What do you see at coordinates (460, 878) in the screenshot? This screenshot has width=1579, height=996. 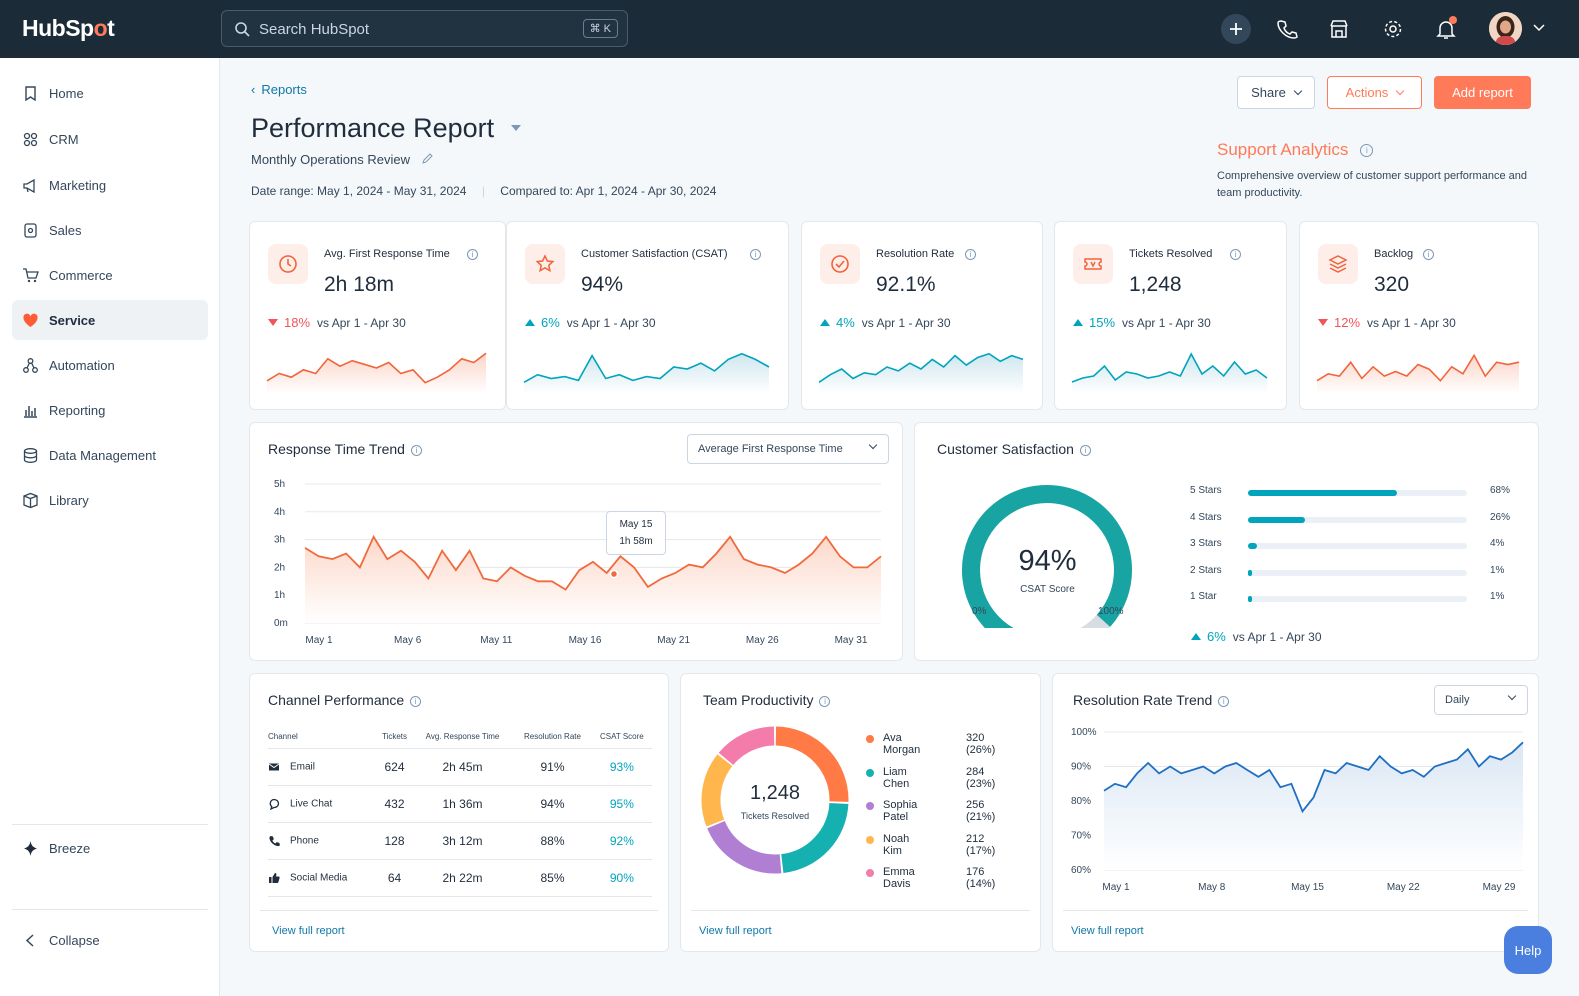 I see `table-row: Social Media 64 2h 22m 85% 90%` at bounding box center [460, 878].